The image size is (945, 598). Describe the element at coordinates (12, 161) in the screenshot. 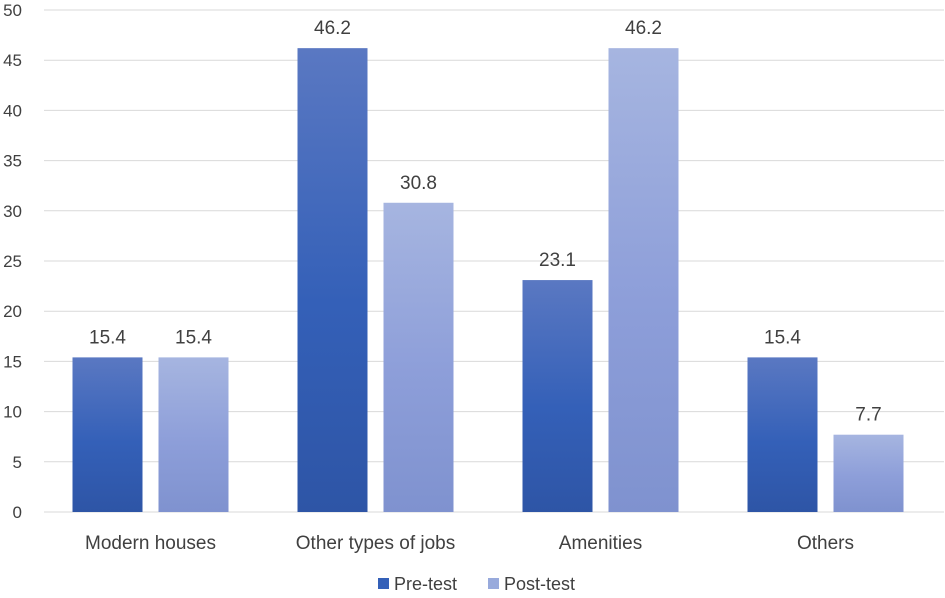

I see `y-tick-label: 35` at that location.